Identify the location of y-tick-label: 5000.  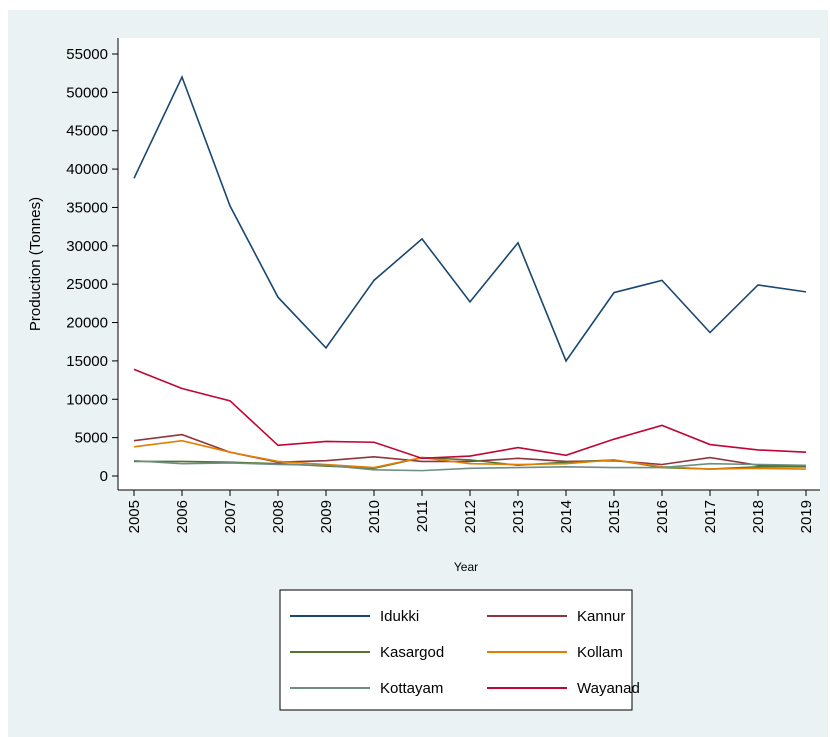
(91, 438).